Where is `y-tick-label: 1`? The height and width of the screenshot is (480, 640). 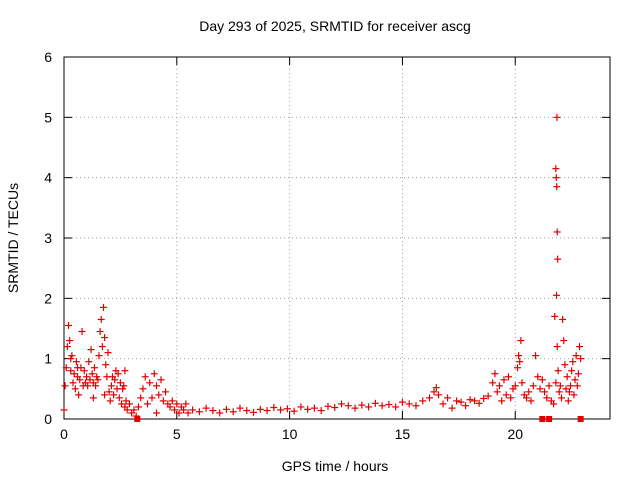
y-tick-label: 1 is located at coordinates (48, 359).